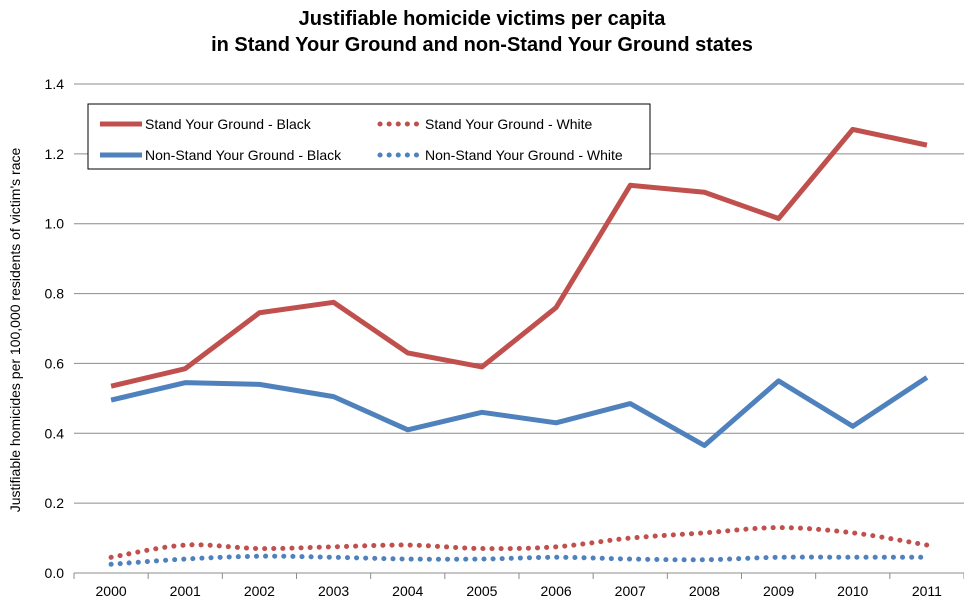 The height and width of the screenshot is (601, 964). What do you see at coordinates (482, 19) in the screenshot?
I see `chart-title-line-1: Justifiable homicide victims per capita` at bounding box center [482, 19].